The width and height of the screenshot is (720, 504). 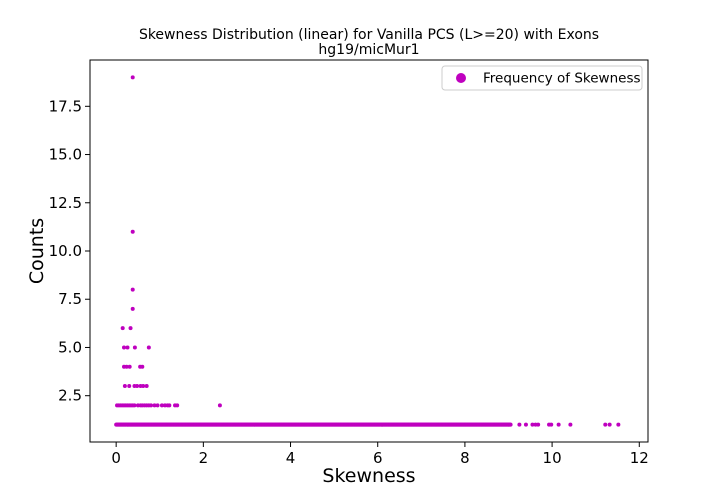 What do you see at coordinates (70, 347) in the screenshot?
I see `y-tick-label: 5.0` at bounding box center [70, 347].